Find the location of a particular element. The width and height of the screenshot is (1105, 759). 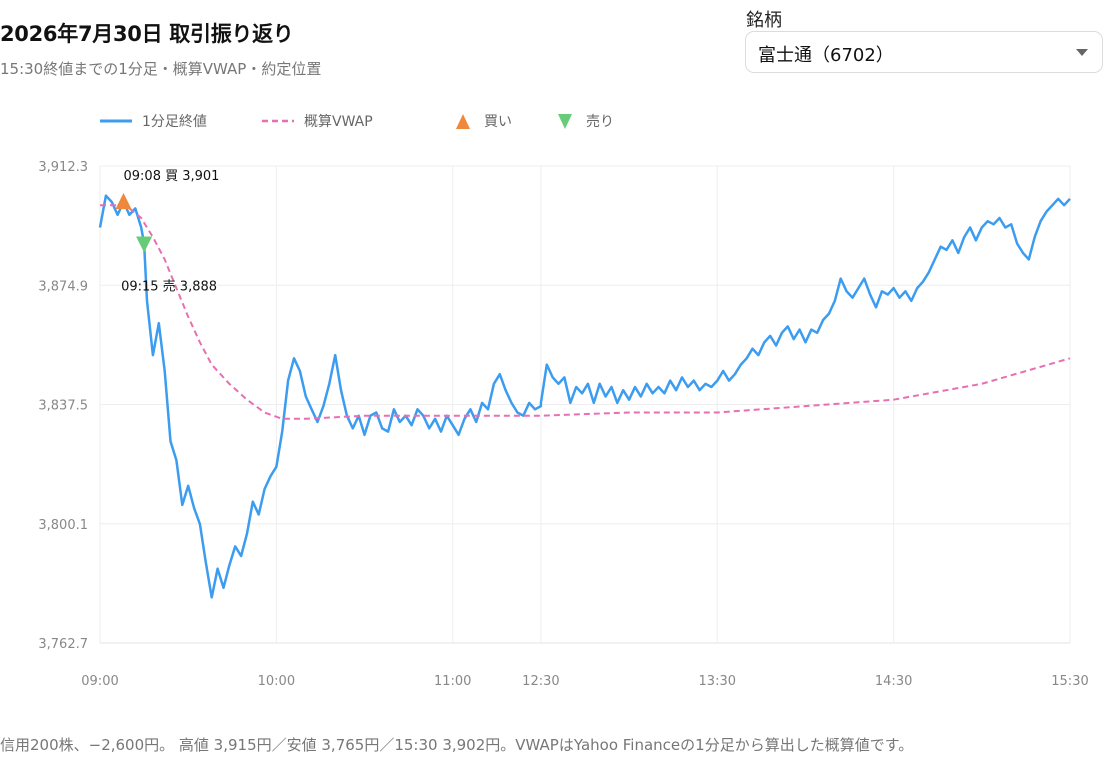

symbol-select: 富士通（6702） is located at coordinates (924, 52).